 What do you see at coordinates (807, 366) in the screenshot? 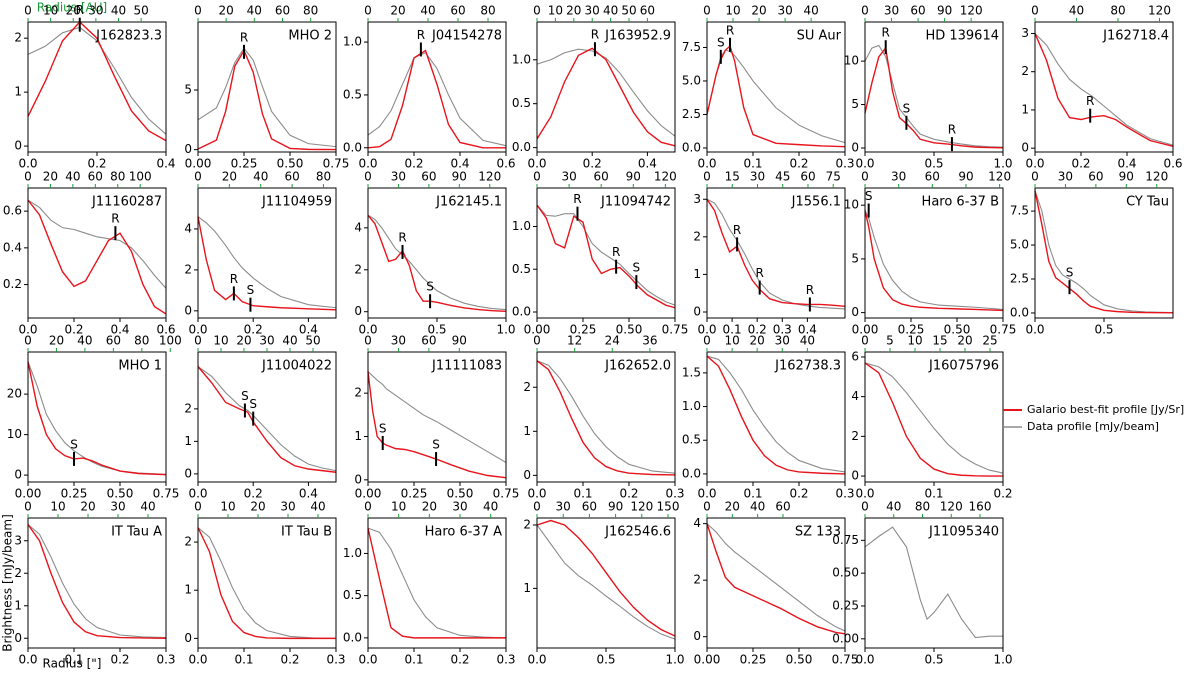
I see `panel-title: J162738.3` at bounding box center [807, 366].